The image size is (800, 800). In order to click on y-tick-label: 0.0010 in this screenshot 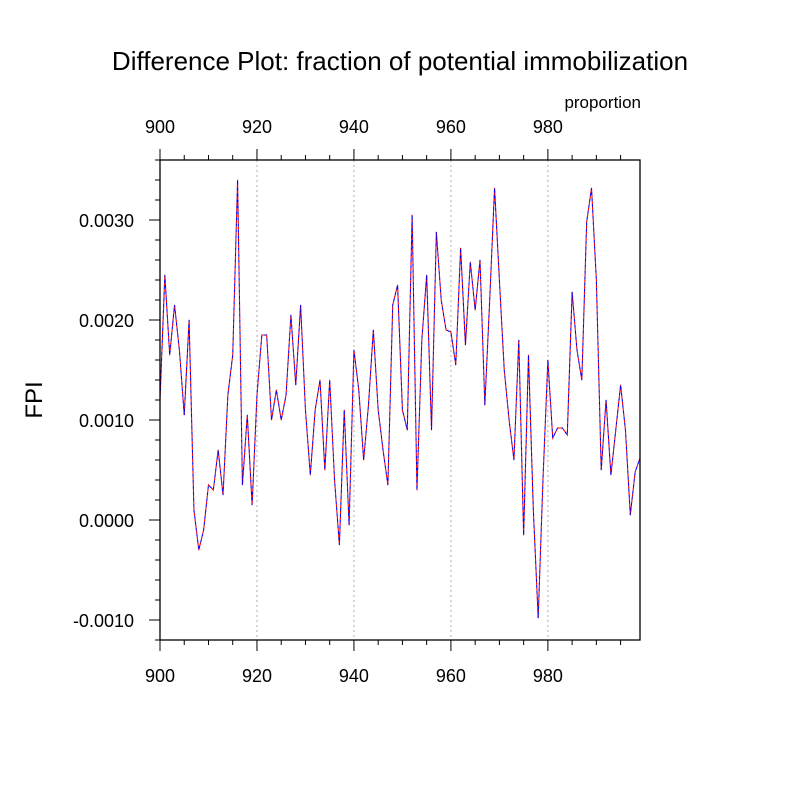, I will do `click(106, 421)`.